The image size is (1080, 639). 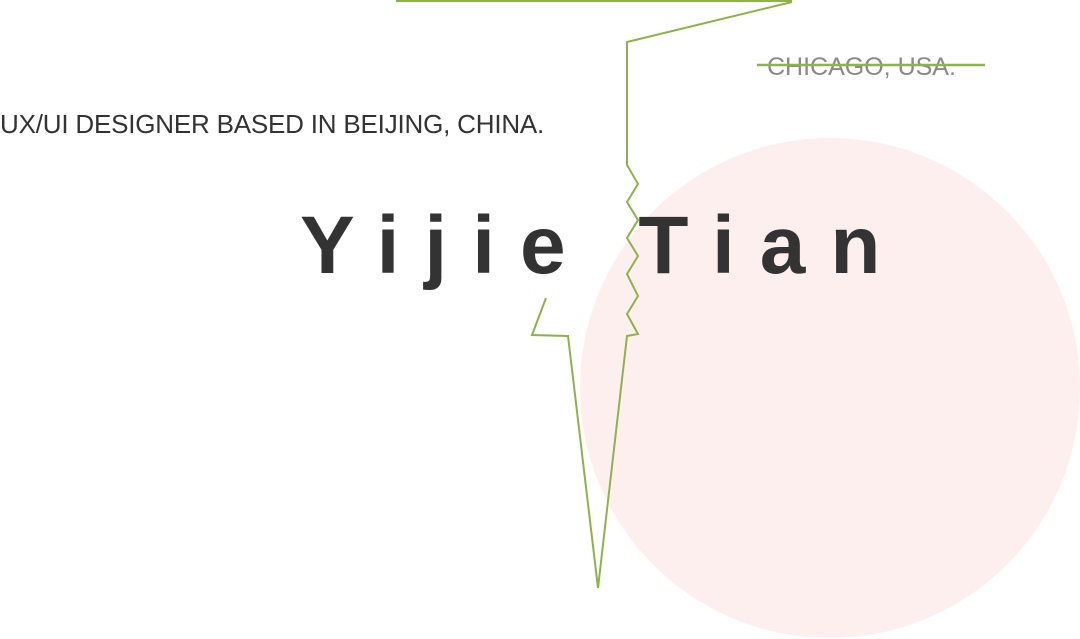 I want to click on tagline-text: UX/UI DESIGNER BASED IN BEIJING, CHINA., so click(x=272, y=124).